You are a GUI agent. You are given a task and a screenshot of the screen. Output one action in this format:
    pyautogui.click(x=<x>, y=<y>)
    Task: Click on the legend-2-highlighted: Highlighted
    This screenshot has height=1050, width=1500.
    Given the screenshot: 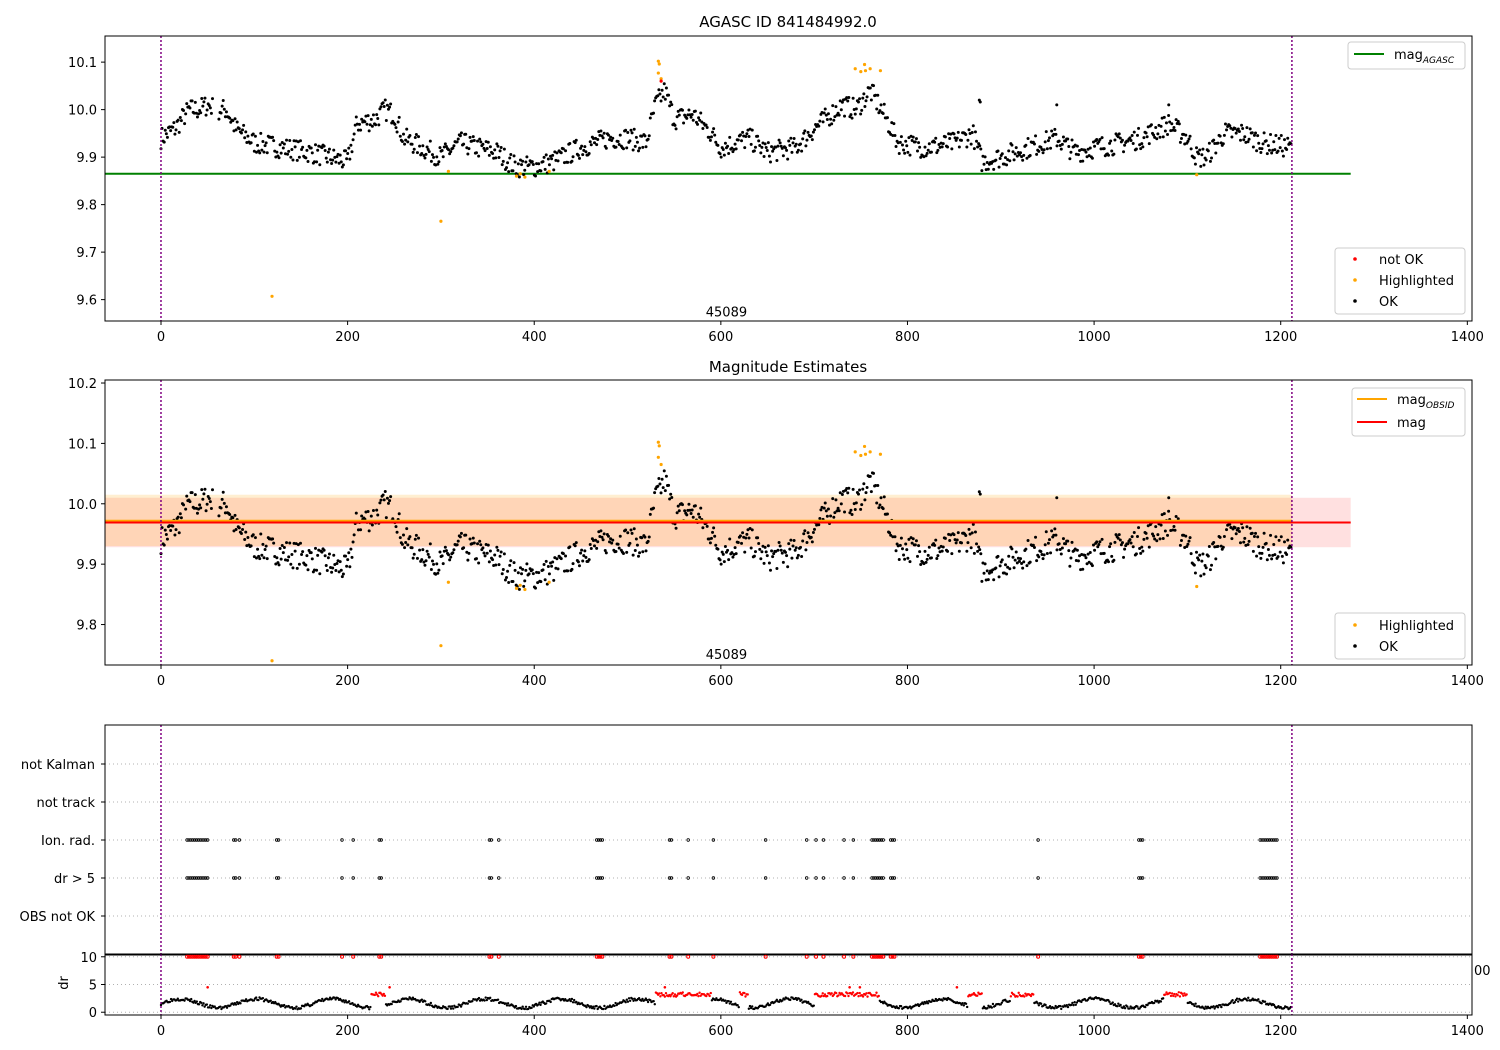 What is the action you would take?
    pyautogui.click(x=1416, y=626)
    